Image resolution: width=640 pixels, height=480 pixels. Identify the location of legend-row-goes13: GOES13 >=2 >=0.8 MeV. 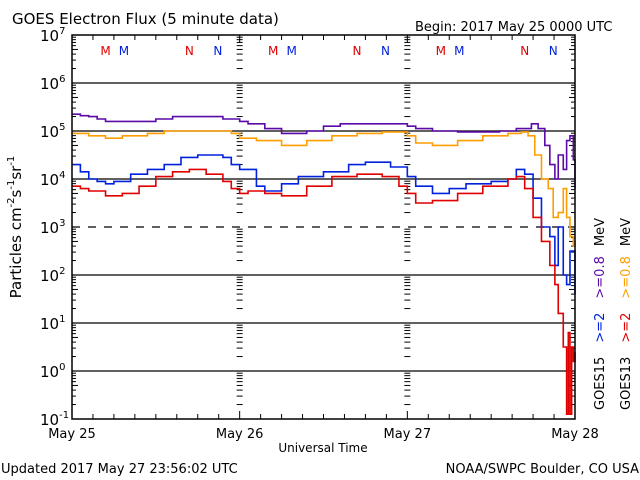
(626, 314).